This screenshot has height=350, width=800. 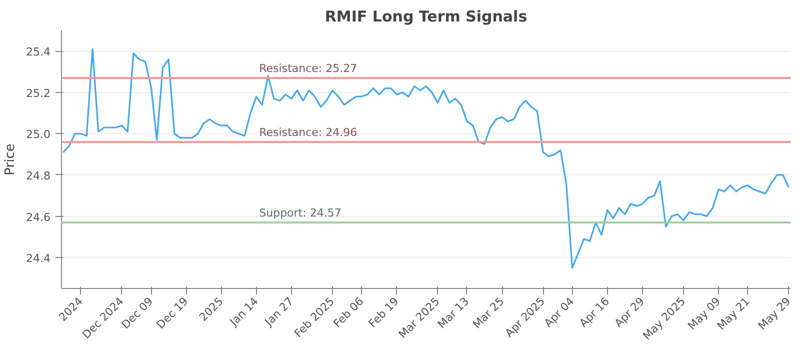 What do you see at coordinates (10, 160) in the screenshot?
I see `y-axis-title: Price` at bounding box center [10, 160].